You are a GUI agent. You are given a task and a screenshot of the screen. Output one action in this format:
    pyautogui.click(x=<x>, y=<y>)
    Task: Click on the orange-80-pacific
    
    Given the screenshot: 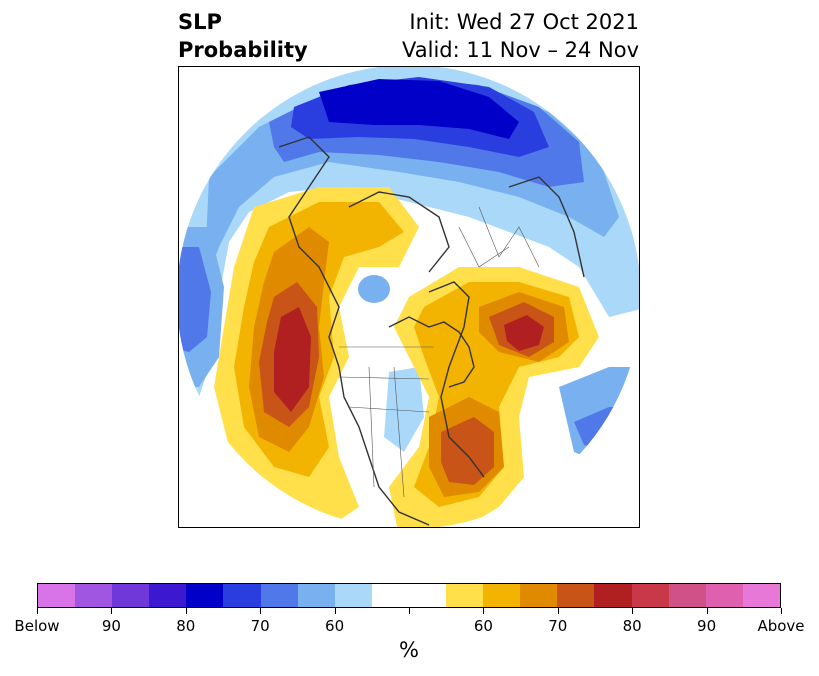 What is the action you would take?
    pyautogui.click(x=292, y=359)
    